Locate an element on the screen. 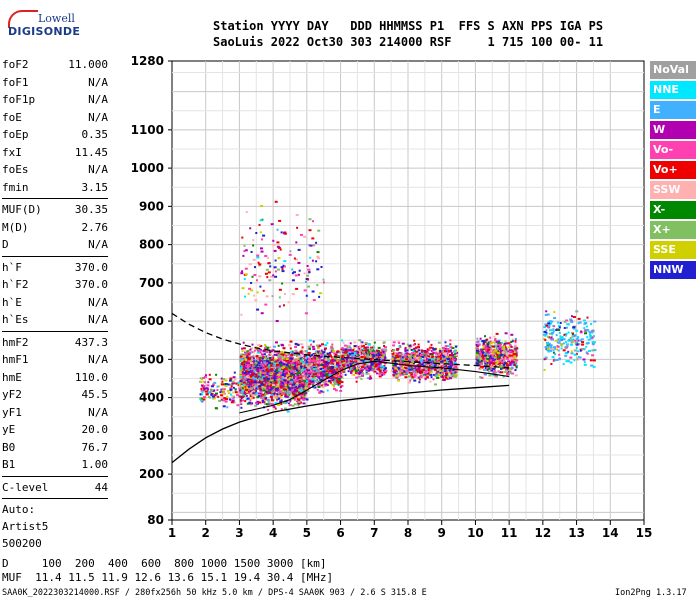 The height and width of the screenshot is (600, 700). param-value: 2.76 is located at coordinates (95, 227).